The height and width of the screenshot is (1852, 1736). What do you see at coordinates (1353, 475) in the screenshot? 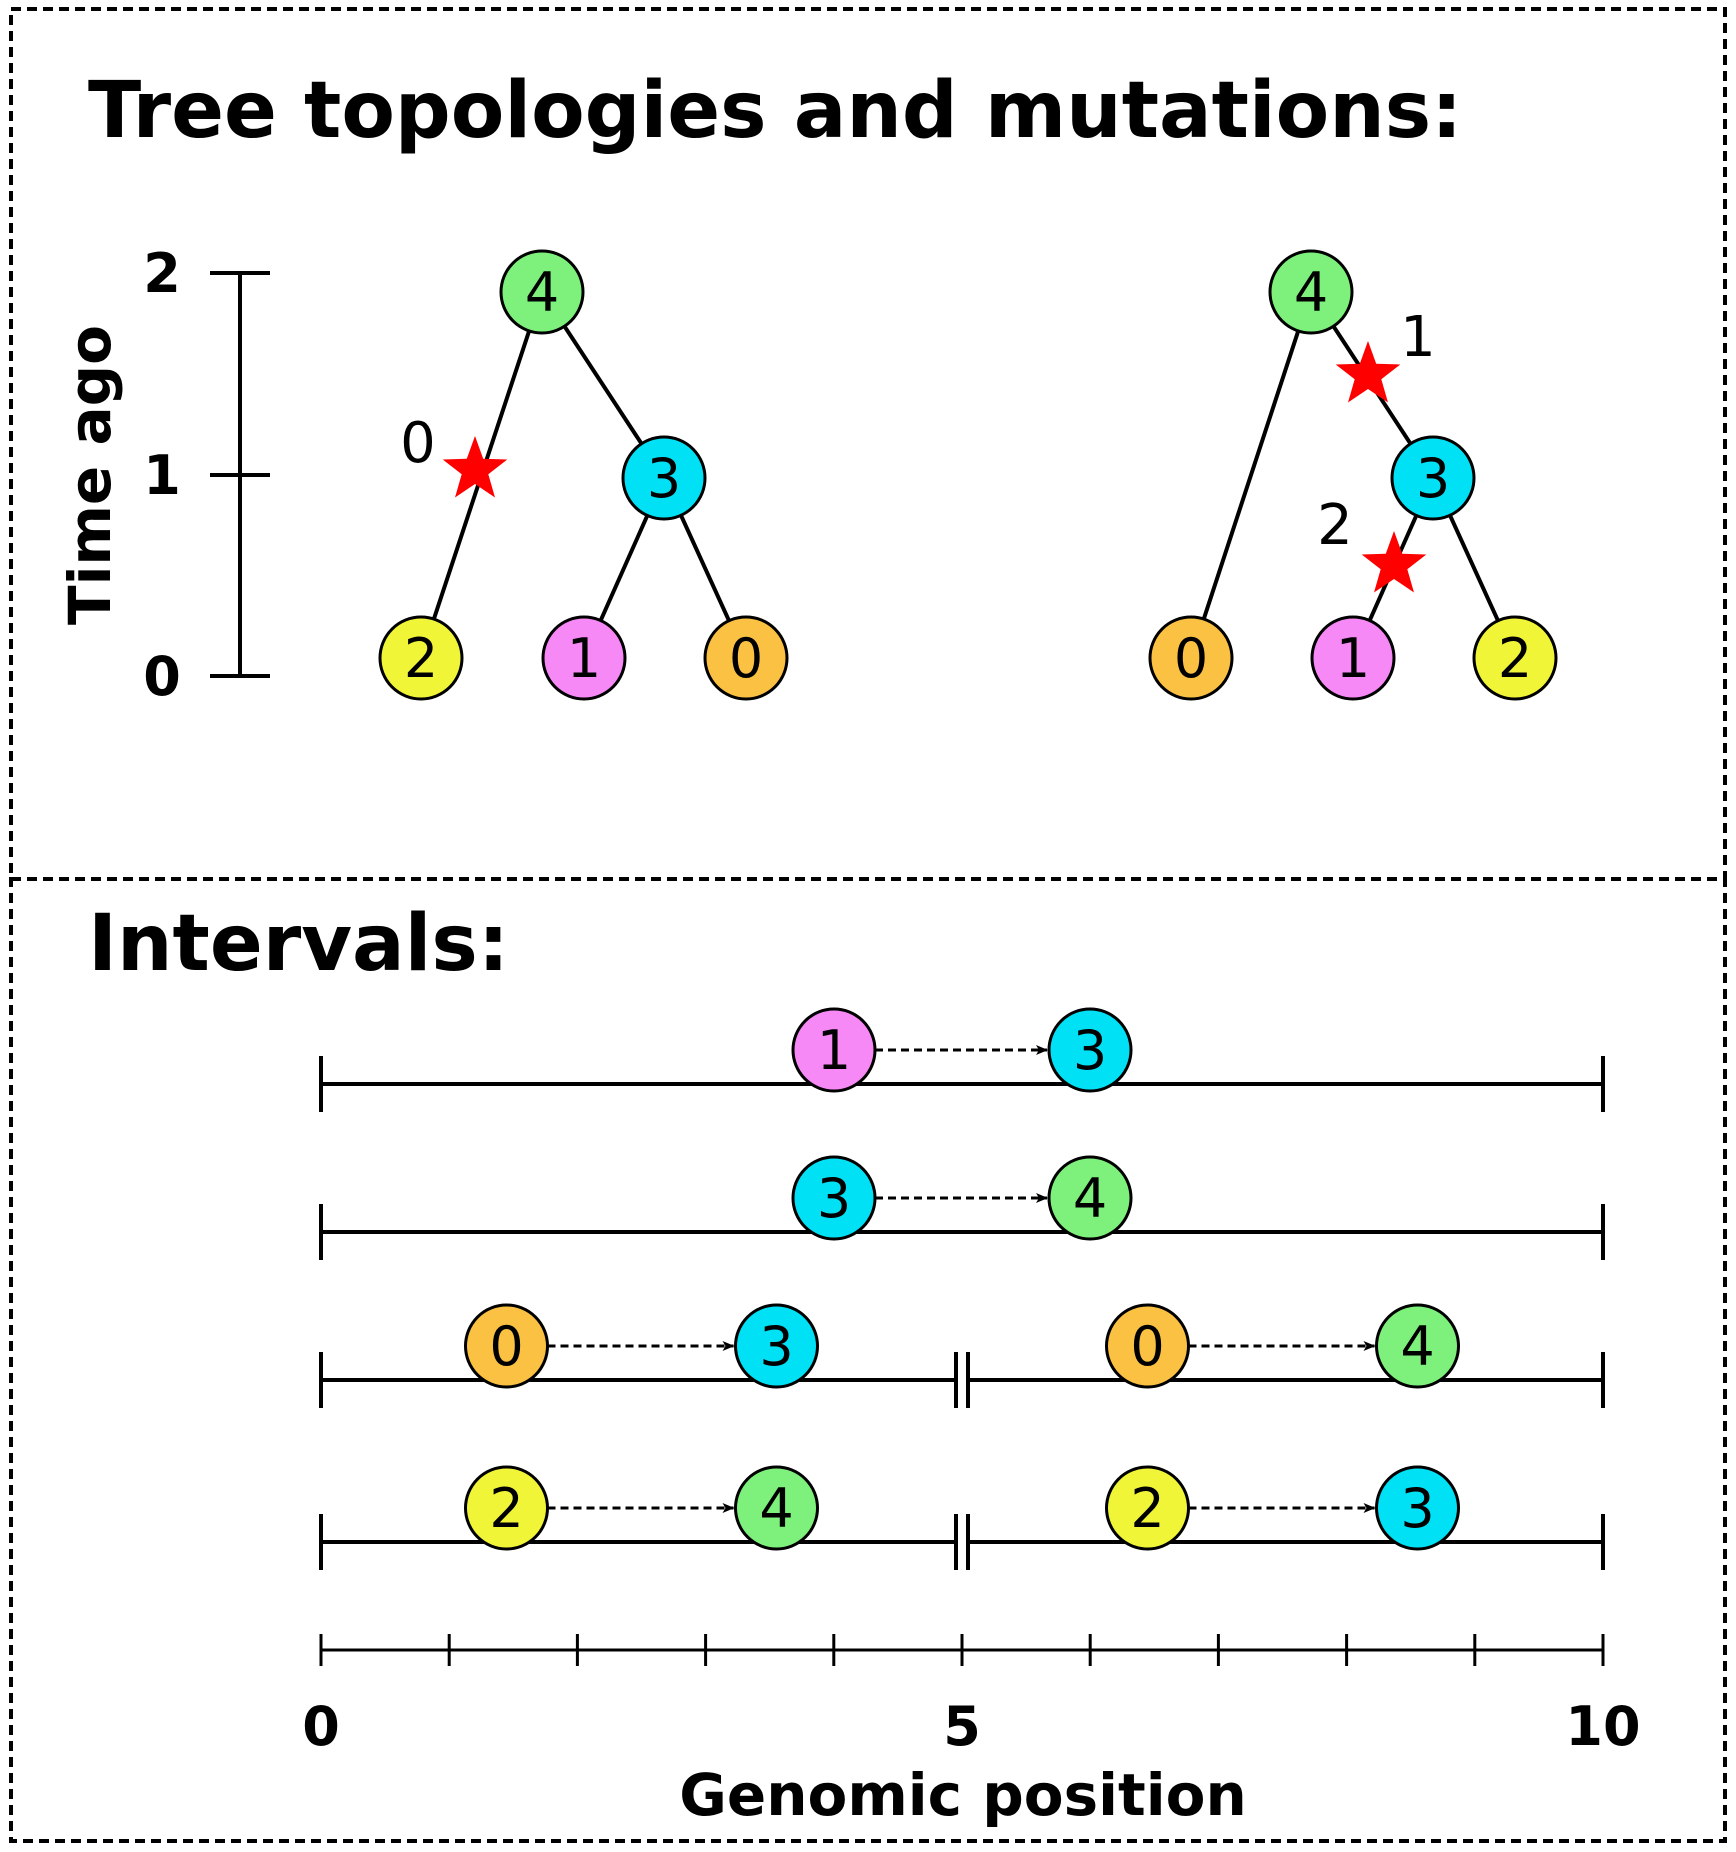
I see `tree-right: 1 2 4 3 0 1 2` at bounding box center [1353, 475].